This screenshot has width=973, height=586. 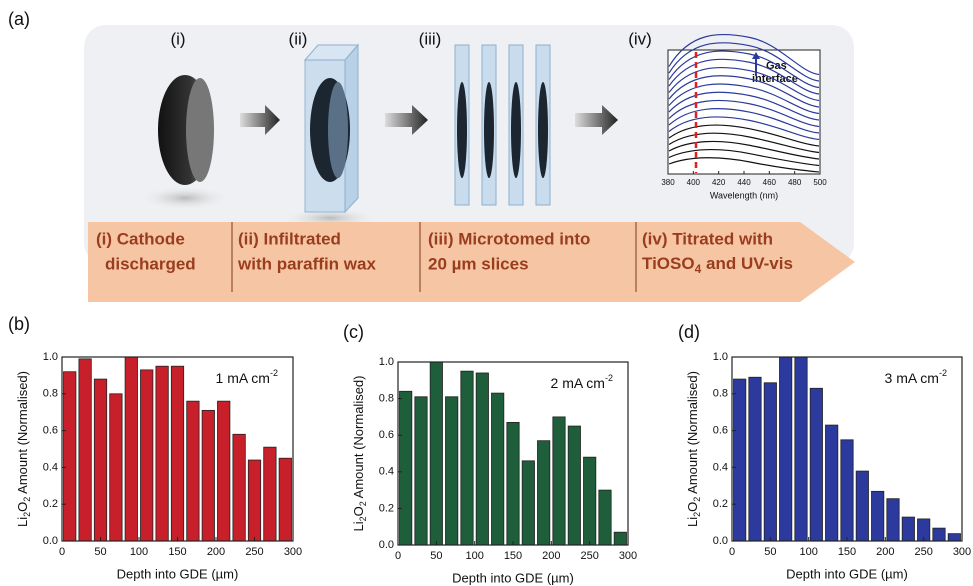 What do you see at coordinates (589, 556) in the screenshot?
I see `x-tick-label: 250` at bounding box center [589, 556].